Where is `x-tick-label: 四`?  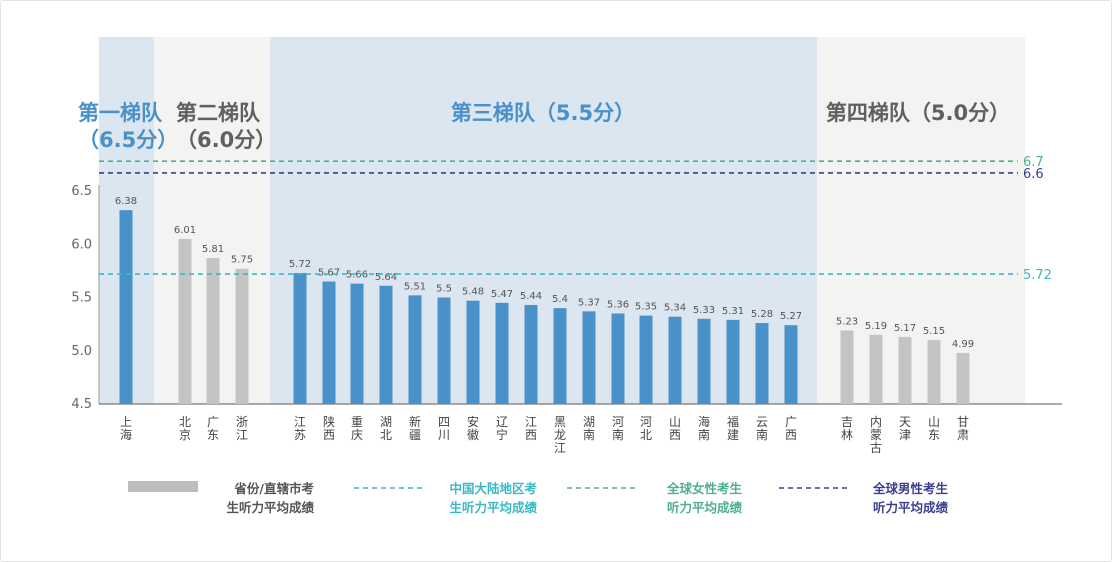 x-tick-label: 四 is located at coordinates (444, 422).